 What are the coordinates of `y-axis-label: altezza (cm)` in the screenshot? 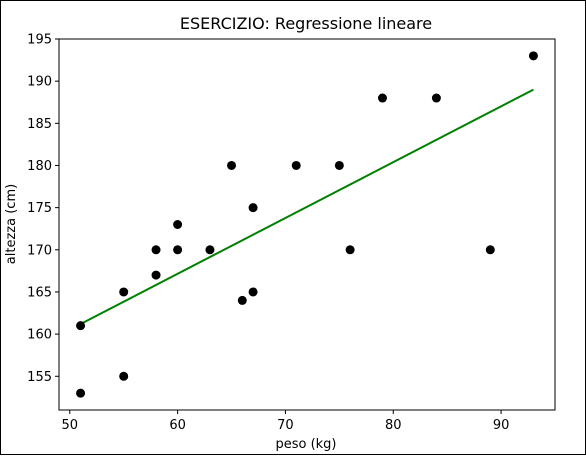 It's located at (11, 224).